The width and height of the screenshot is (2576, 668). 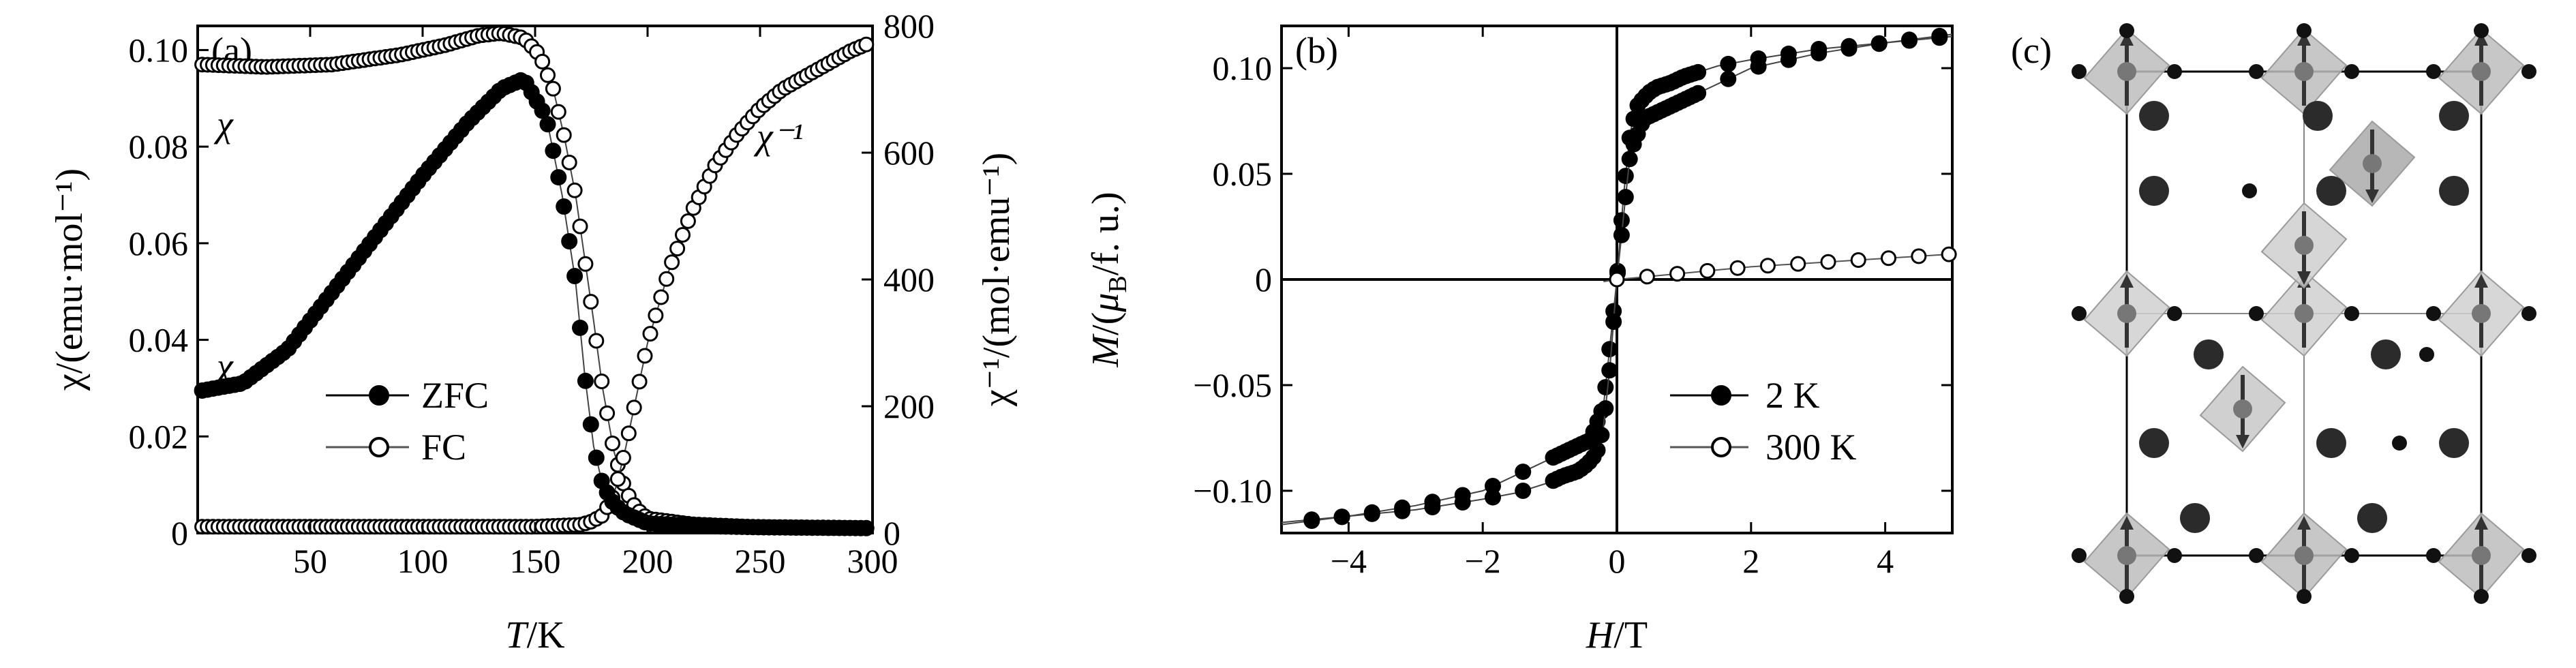 I want to click on legend-2k-label: 2 K, so click(x=1793, y=395).